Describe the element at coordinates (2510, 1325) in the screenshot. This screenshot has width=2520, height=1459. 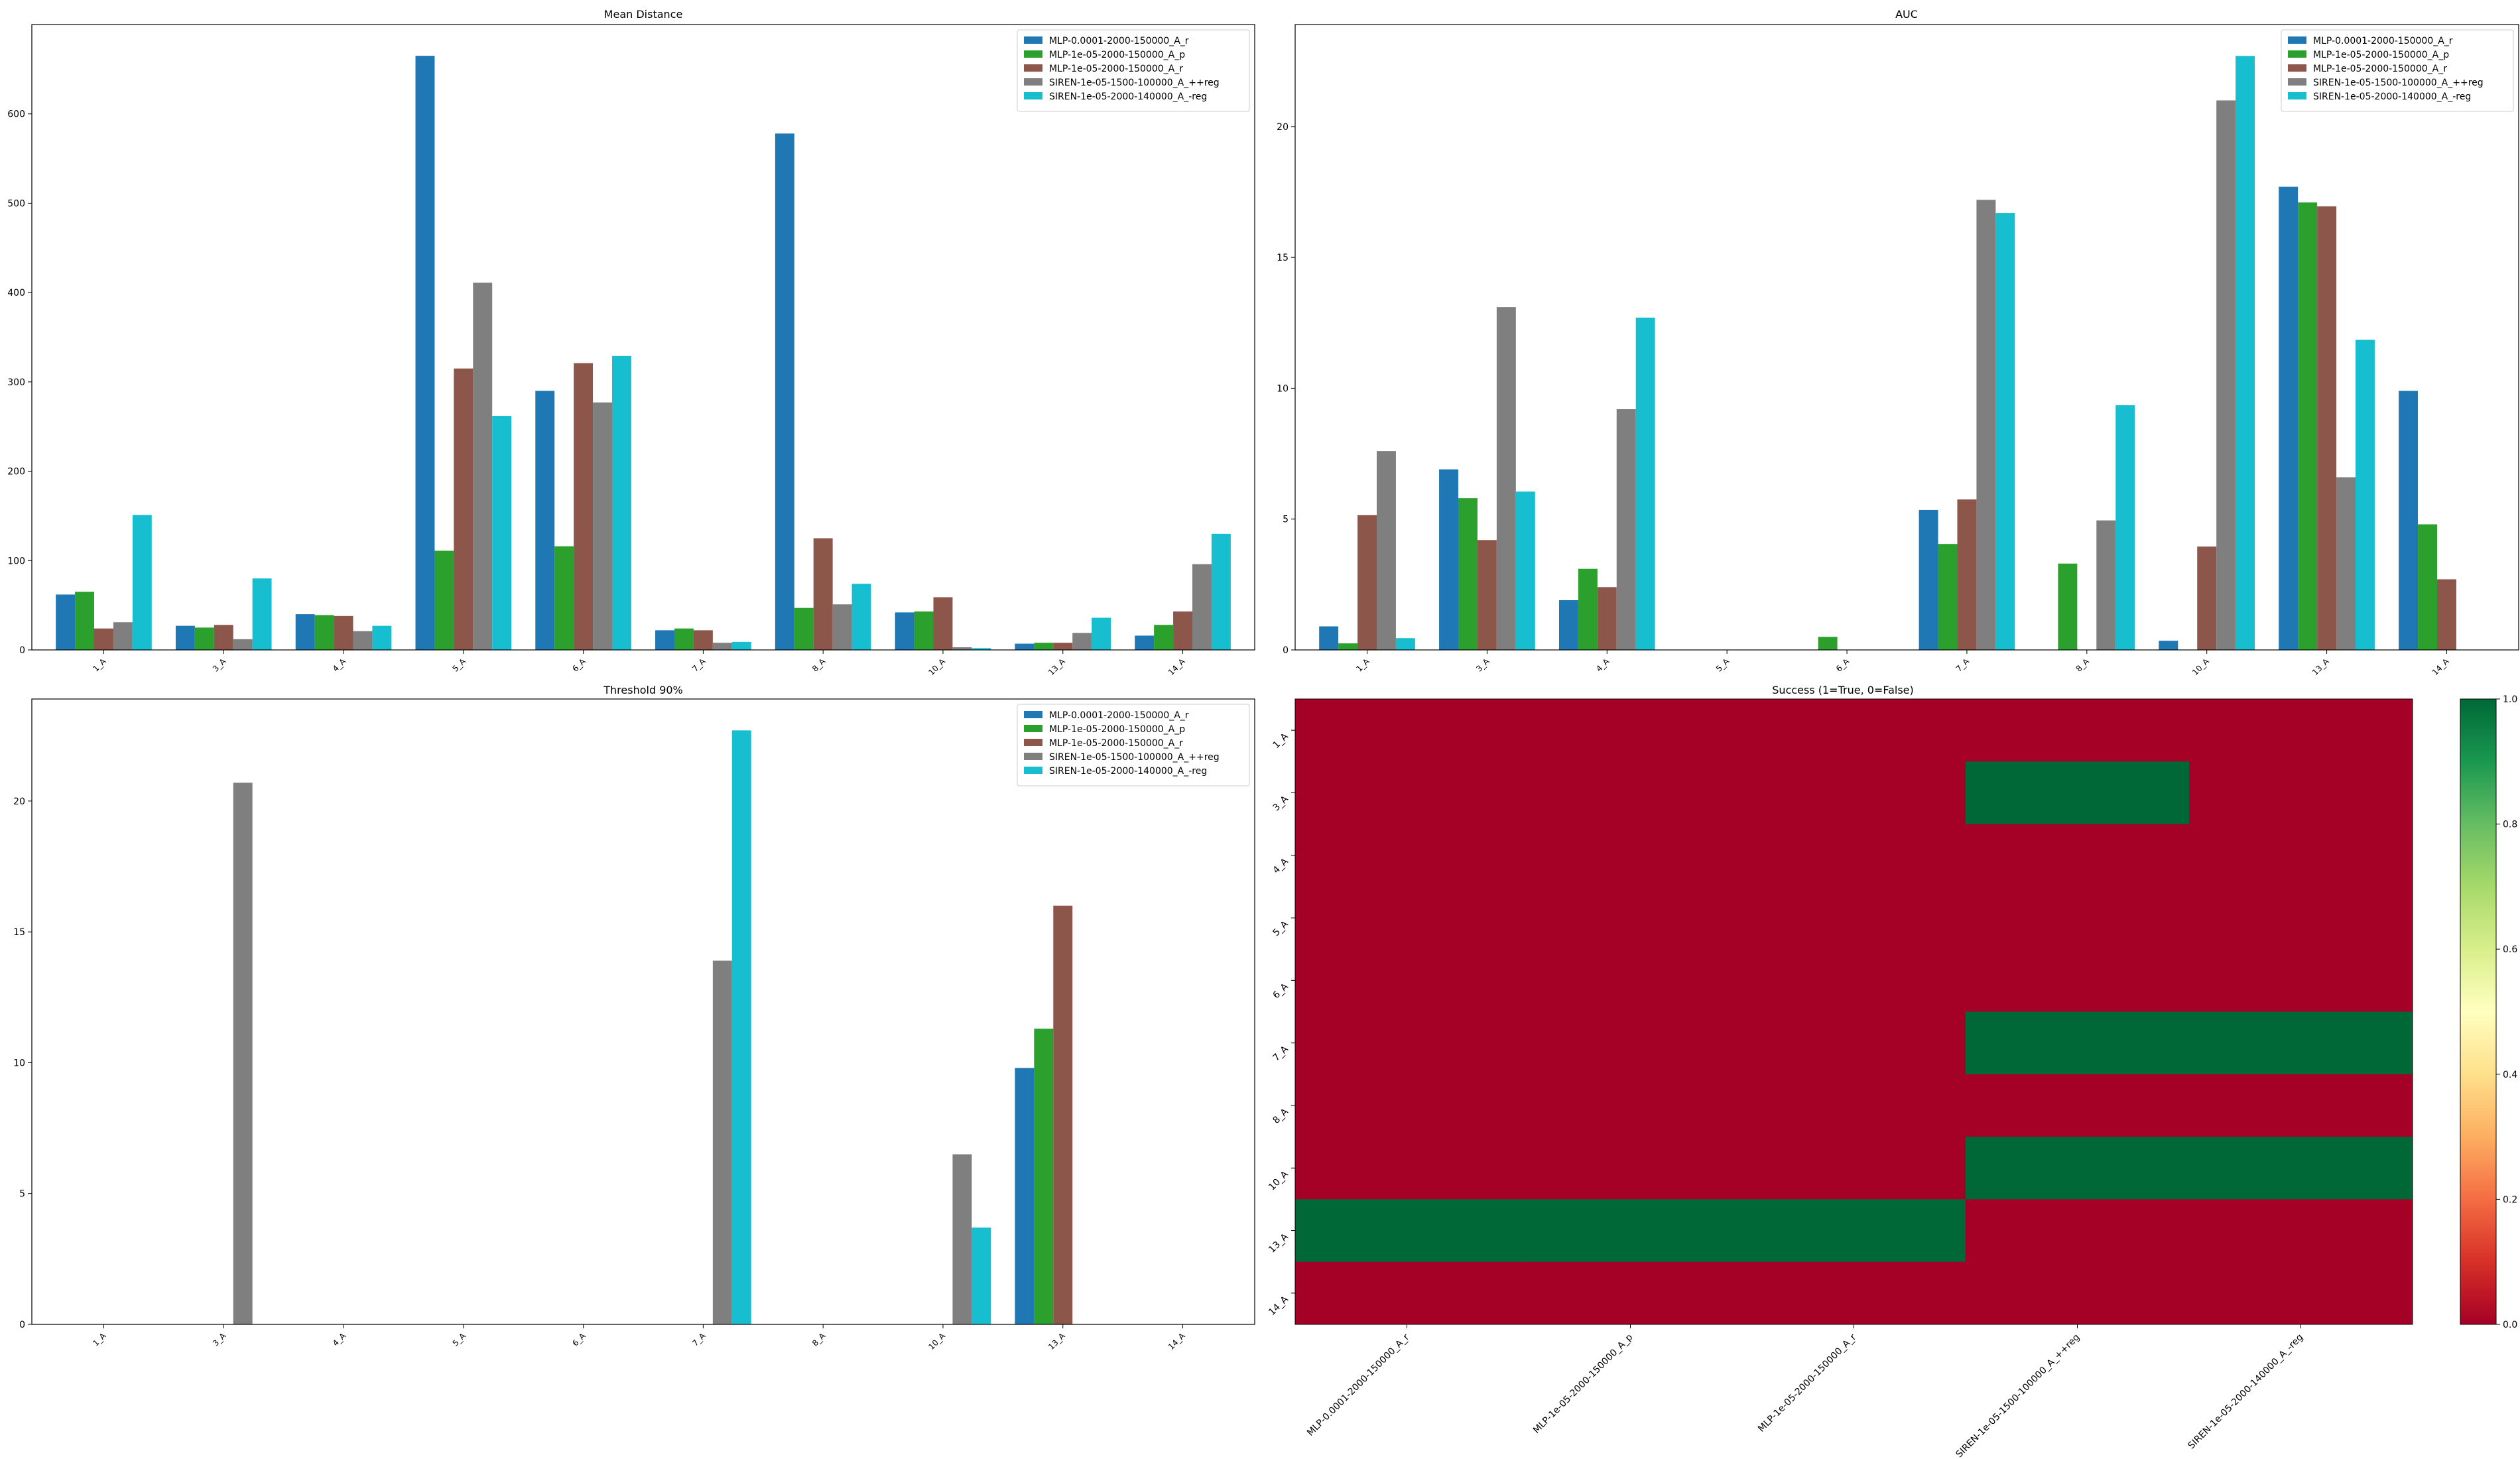
I see `colorbar-tick-label: 0.0` at that location.